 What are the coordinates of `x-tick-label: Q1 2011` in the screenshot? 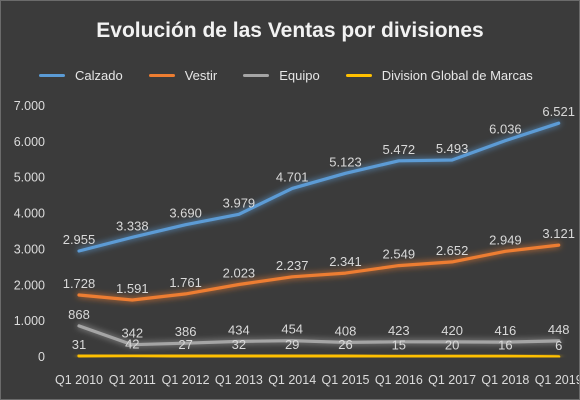 It's located at (132, 380).